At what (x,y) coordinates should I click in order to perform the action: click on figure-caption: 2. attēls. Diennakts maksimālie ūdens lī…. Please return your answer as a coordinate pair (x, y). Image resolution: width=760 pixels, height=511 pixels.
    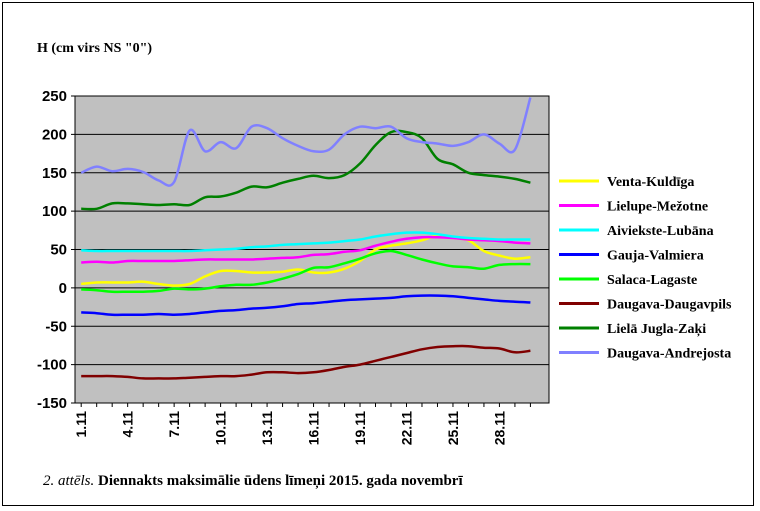
    Looking at the image, I should click on (253, 481).